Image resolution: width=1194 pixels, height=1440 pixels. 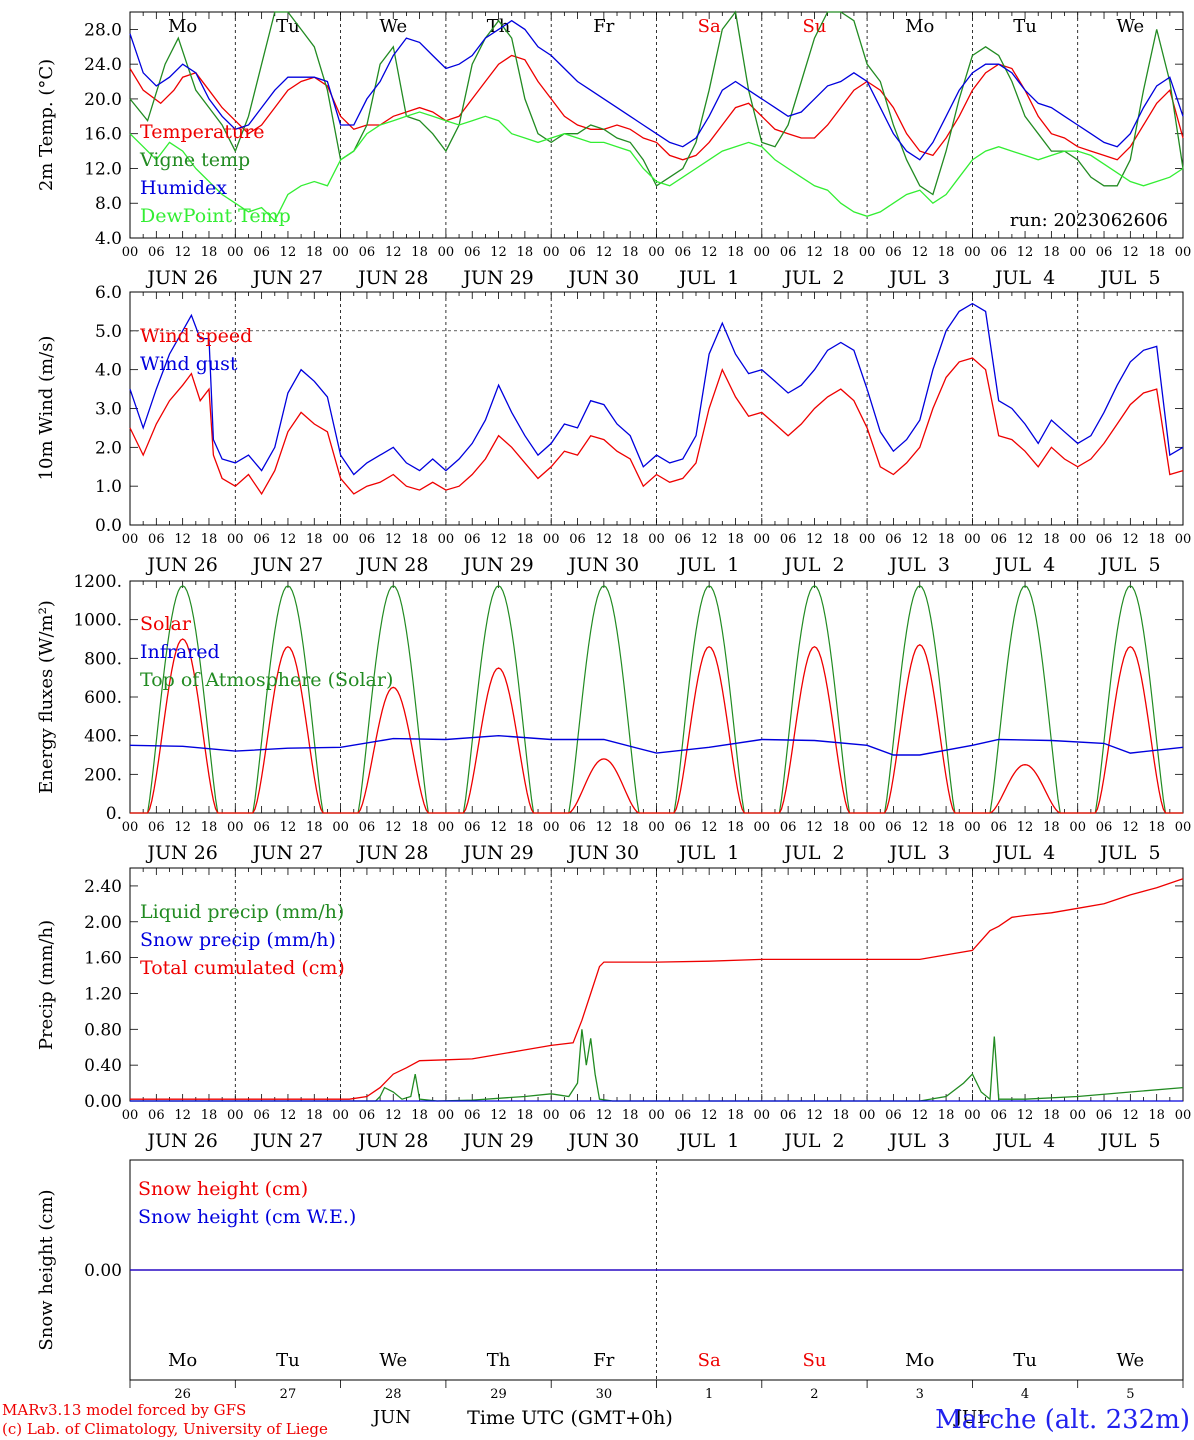 I want to click on day-number-label: 27, so click(x=288, y=1394).